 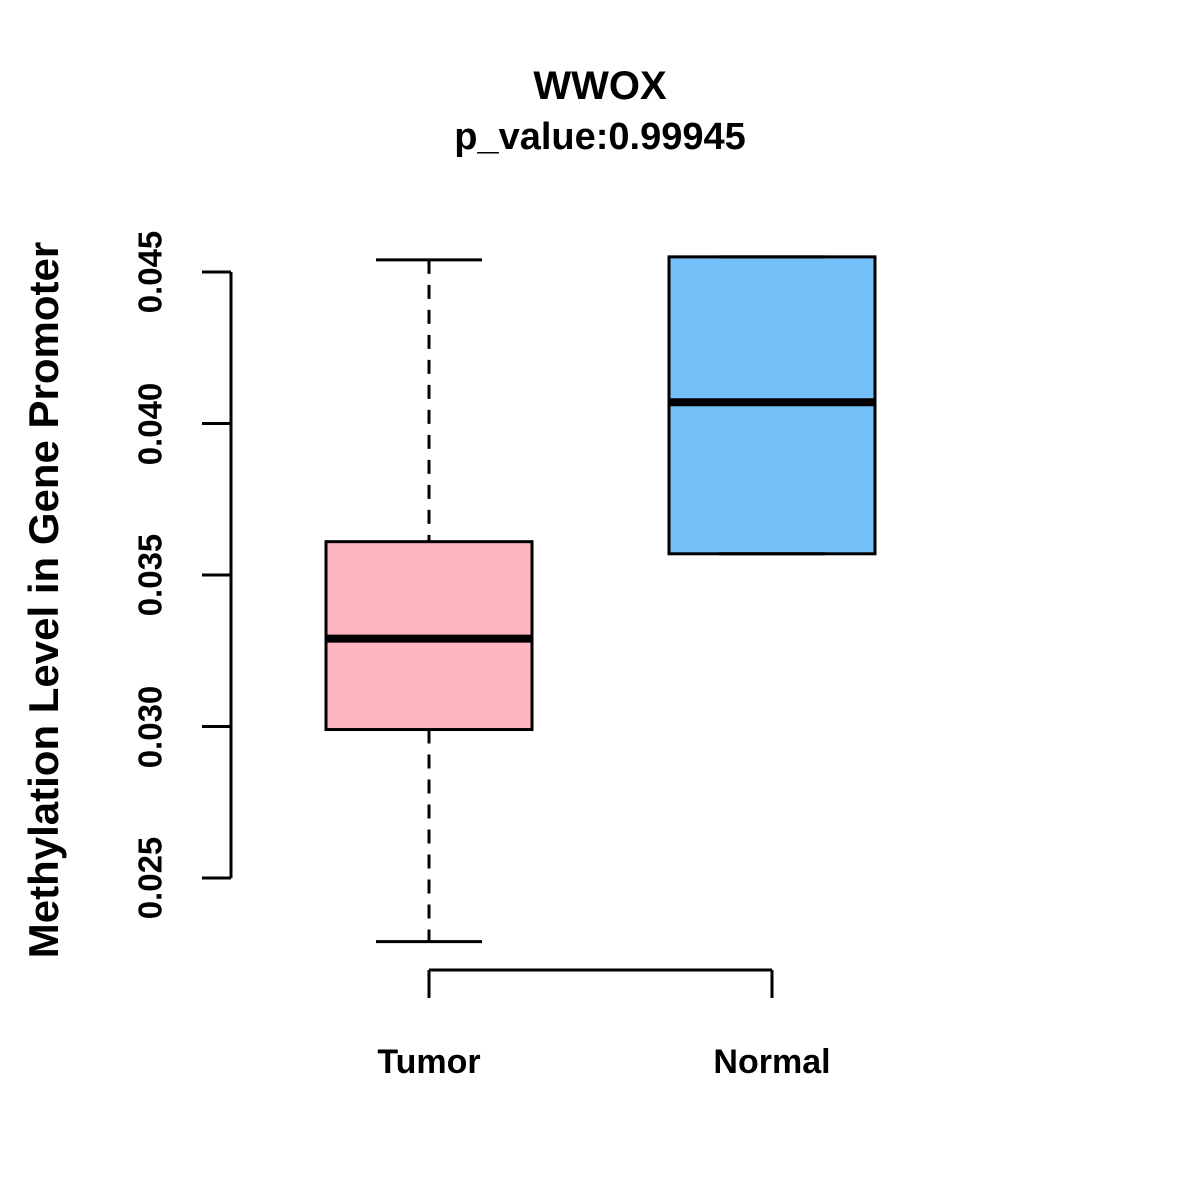 I want to click on x-category-label-tumor: Tumor, so click(x=429, y=1062).